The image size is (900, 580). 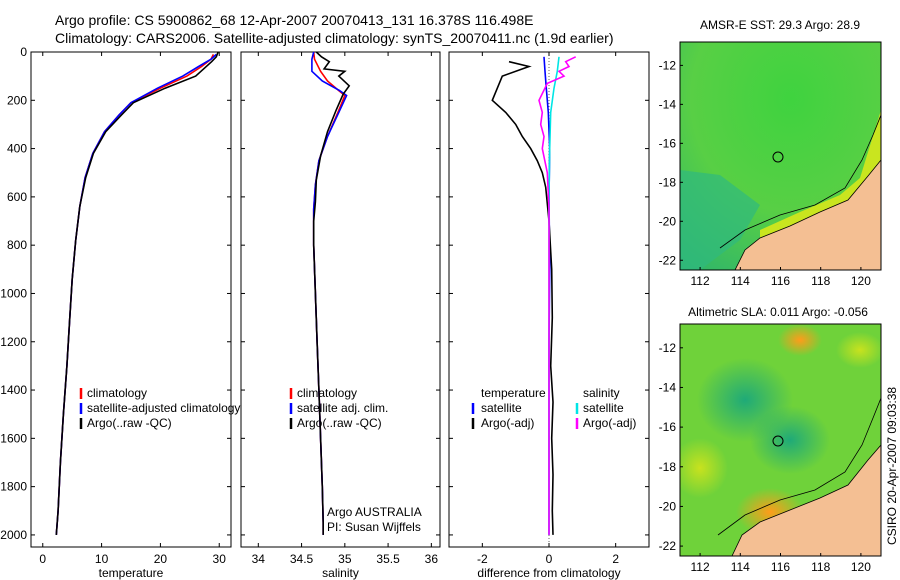 I want to click on pi-note: PI: Susan Wijffels, so click(x=374, y=527).